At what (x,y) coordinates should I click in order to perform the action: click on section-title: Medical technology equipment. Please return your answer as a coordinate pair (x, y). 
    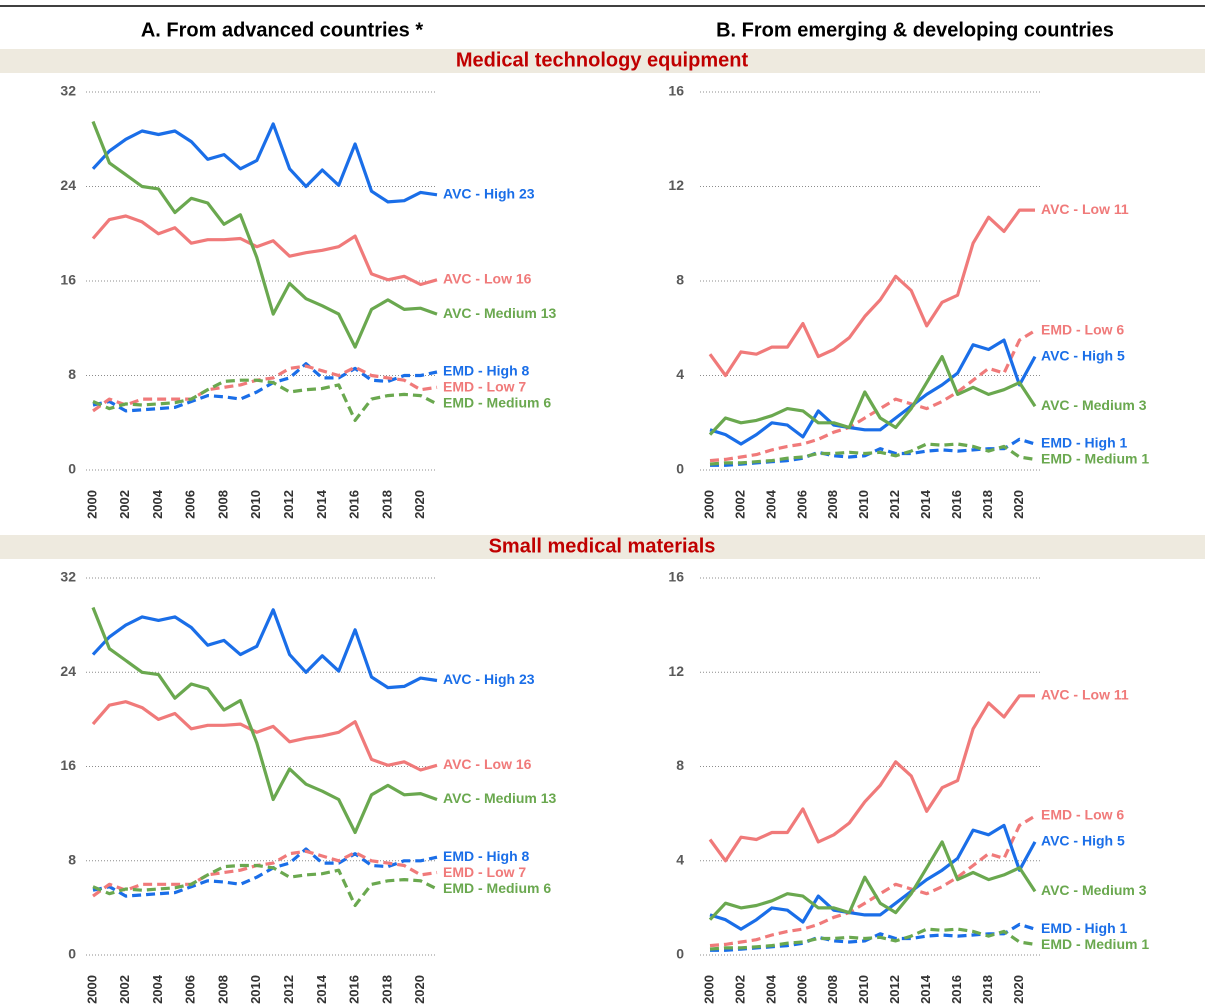
    Looking at the image, I should click on (602, 60).